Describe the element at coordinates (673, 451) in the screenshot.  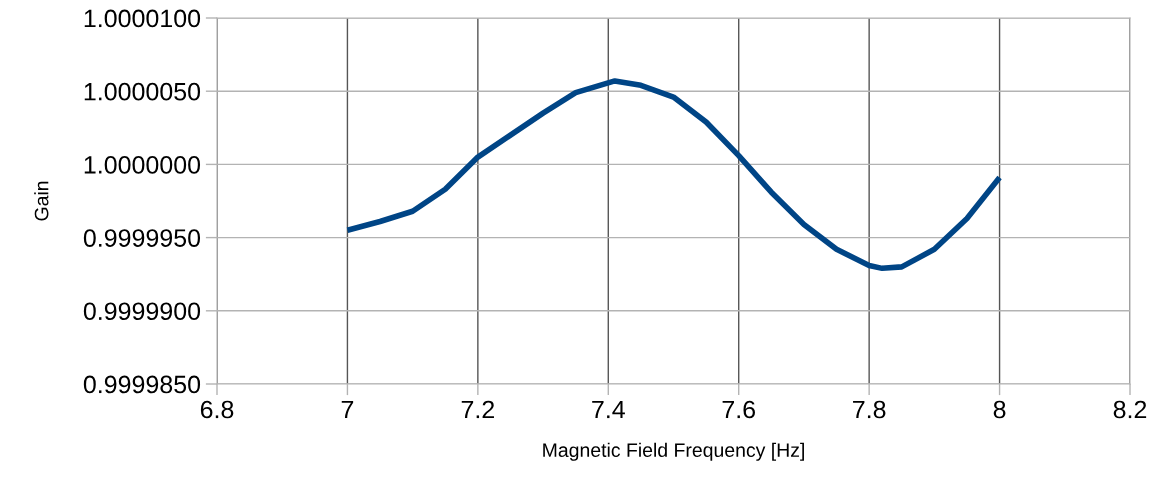
I see `x-axis-title: Magnetic Field Frequency [Hz]` at that location.